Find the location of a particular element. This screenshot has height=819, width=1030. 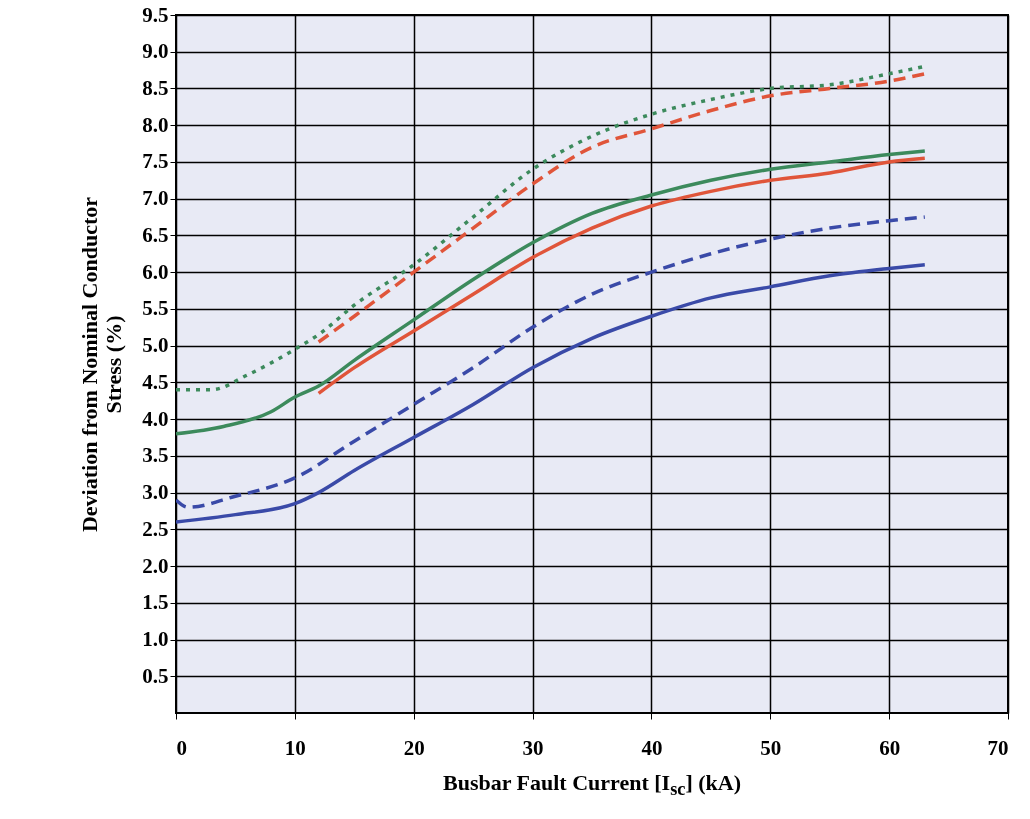

y-tick-label: 4.5 is located at coordinates (155, 381).